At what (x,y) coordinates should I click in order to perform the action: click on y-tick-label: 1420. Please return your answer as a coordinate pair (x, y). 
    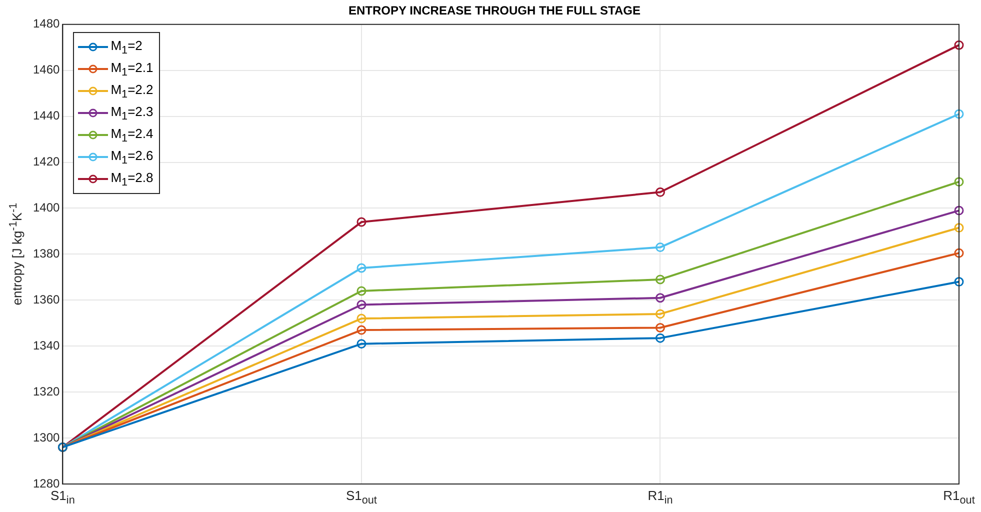
    Looking at the image, I should click on (46, 161).